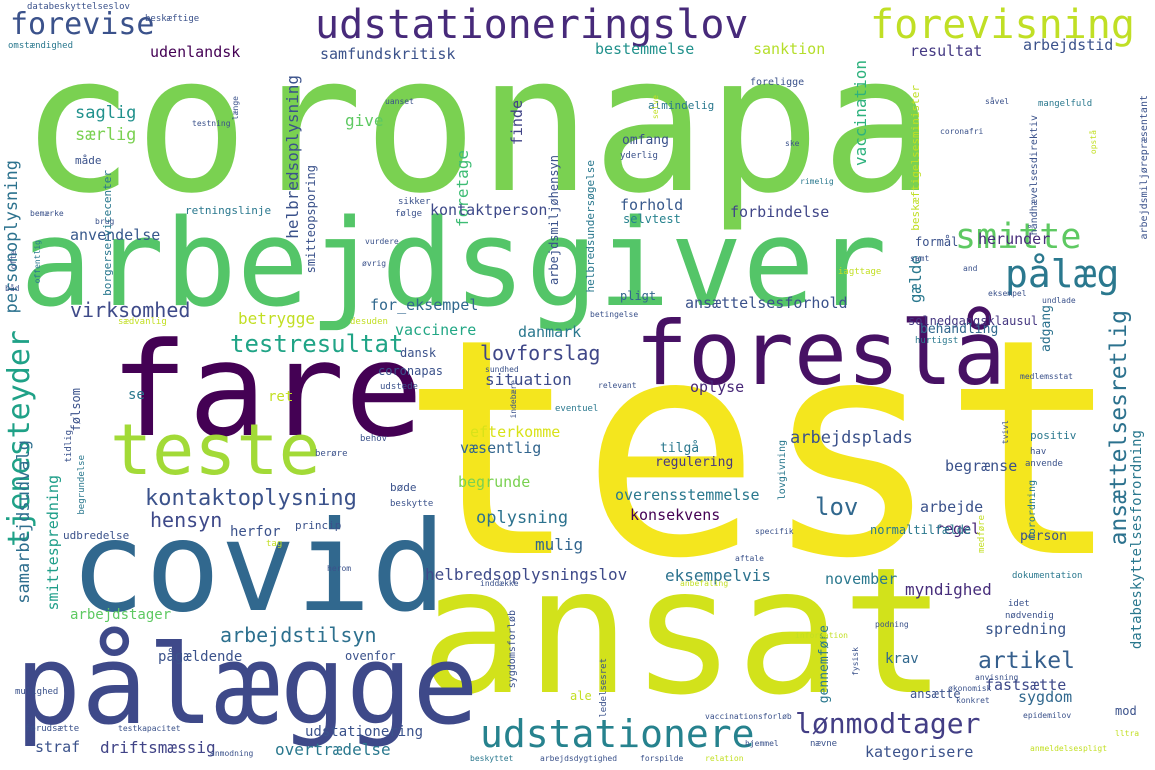 Image resolution: width=1155 pixels, height=770 pixels. What do you see at coordinates (973, 321) in the screenshot?
I see `word-solnedgangsklausul: solnedgangsklausul` at bounding box center [973, 321].